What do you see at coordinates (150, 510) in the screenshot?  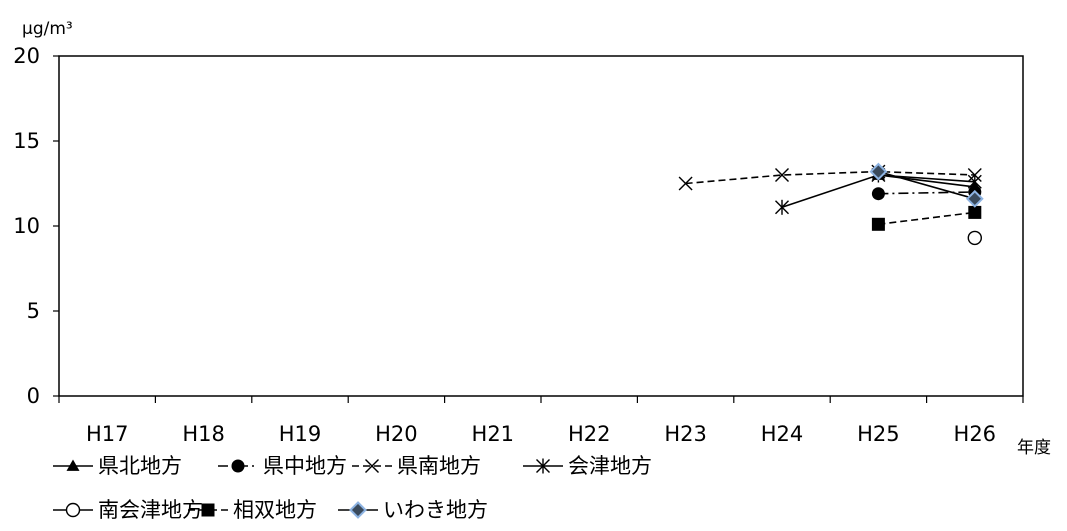 I see `legend-label: 南会津地方` at bounding box center [150, 510].